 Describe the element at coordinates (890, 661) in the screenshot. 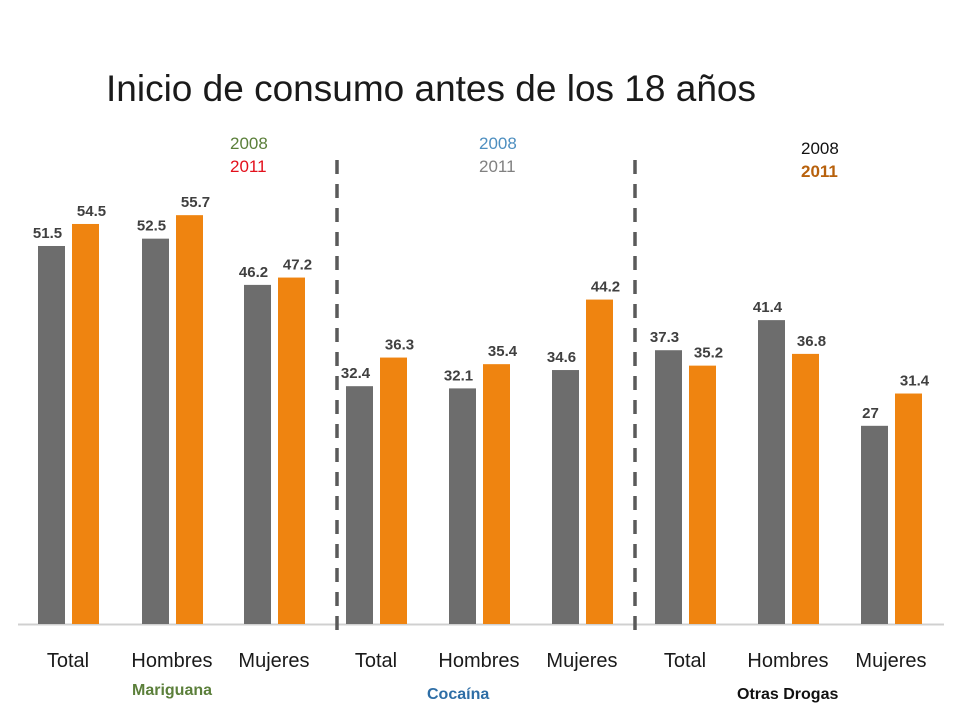

I see `category-label-9: Mujeres` at that location.